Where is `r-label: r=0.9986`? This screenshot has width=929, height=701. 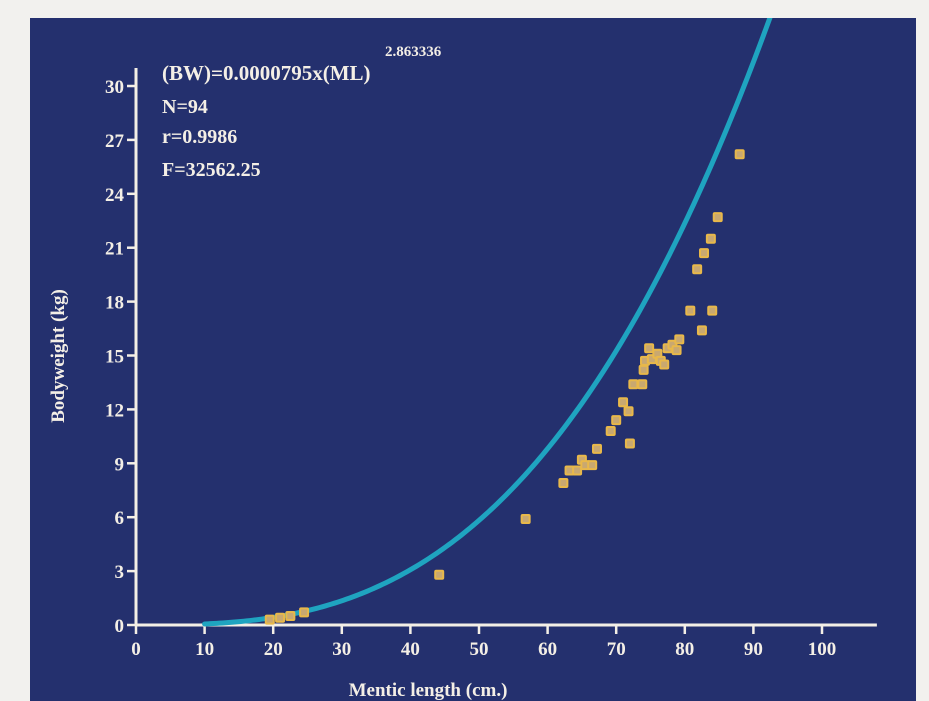 r-label: r=0.9986 is located at coordinates (199, 137).